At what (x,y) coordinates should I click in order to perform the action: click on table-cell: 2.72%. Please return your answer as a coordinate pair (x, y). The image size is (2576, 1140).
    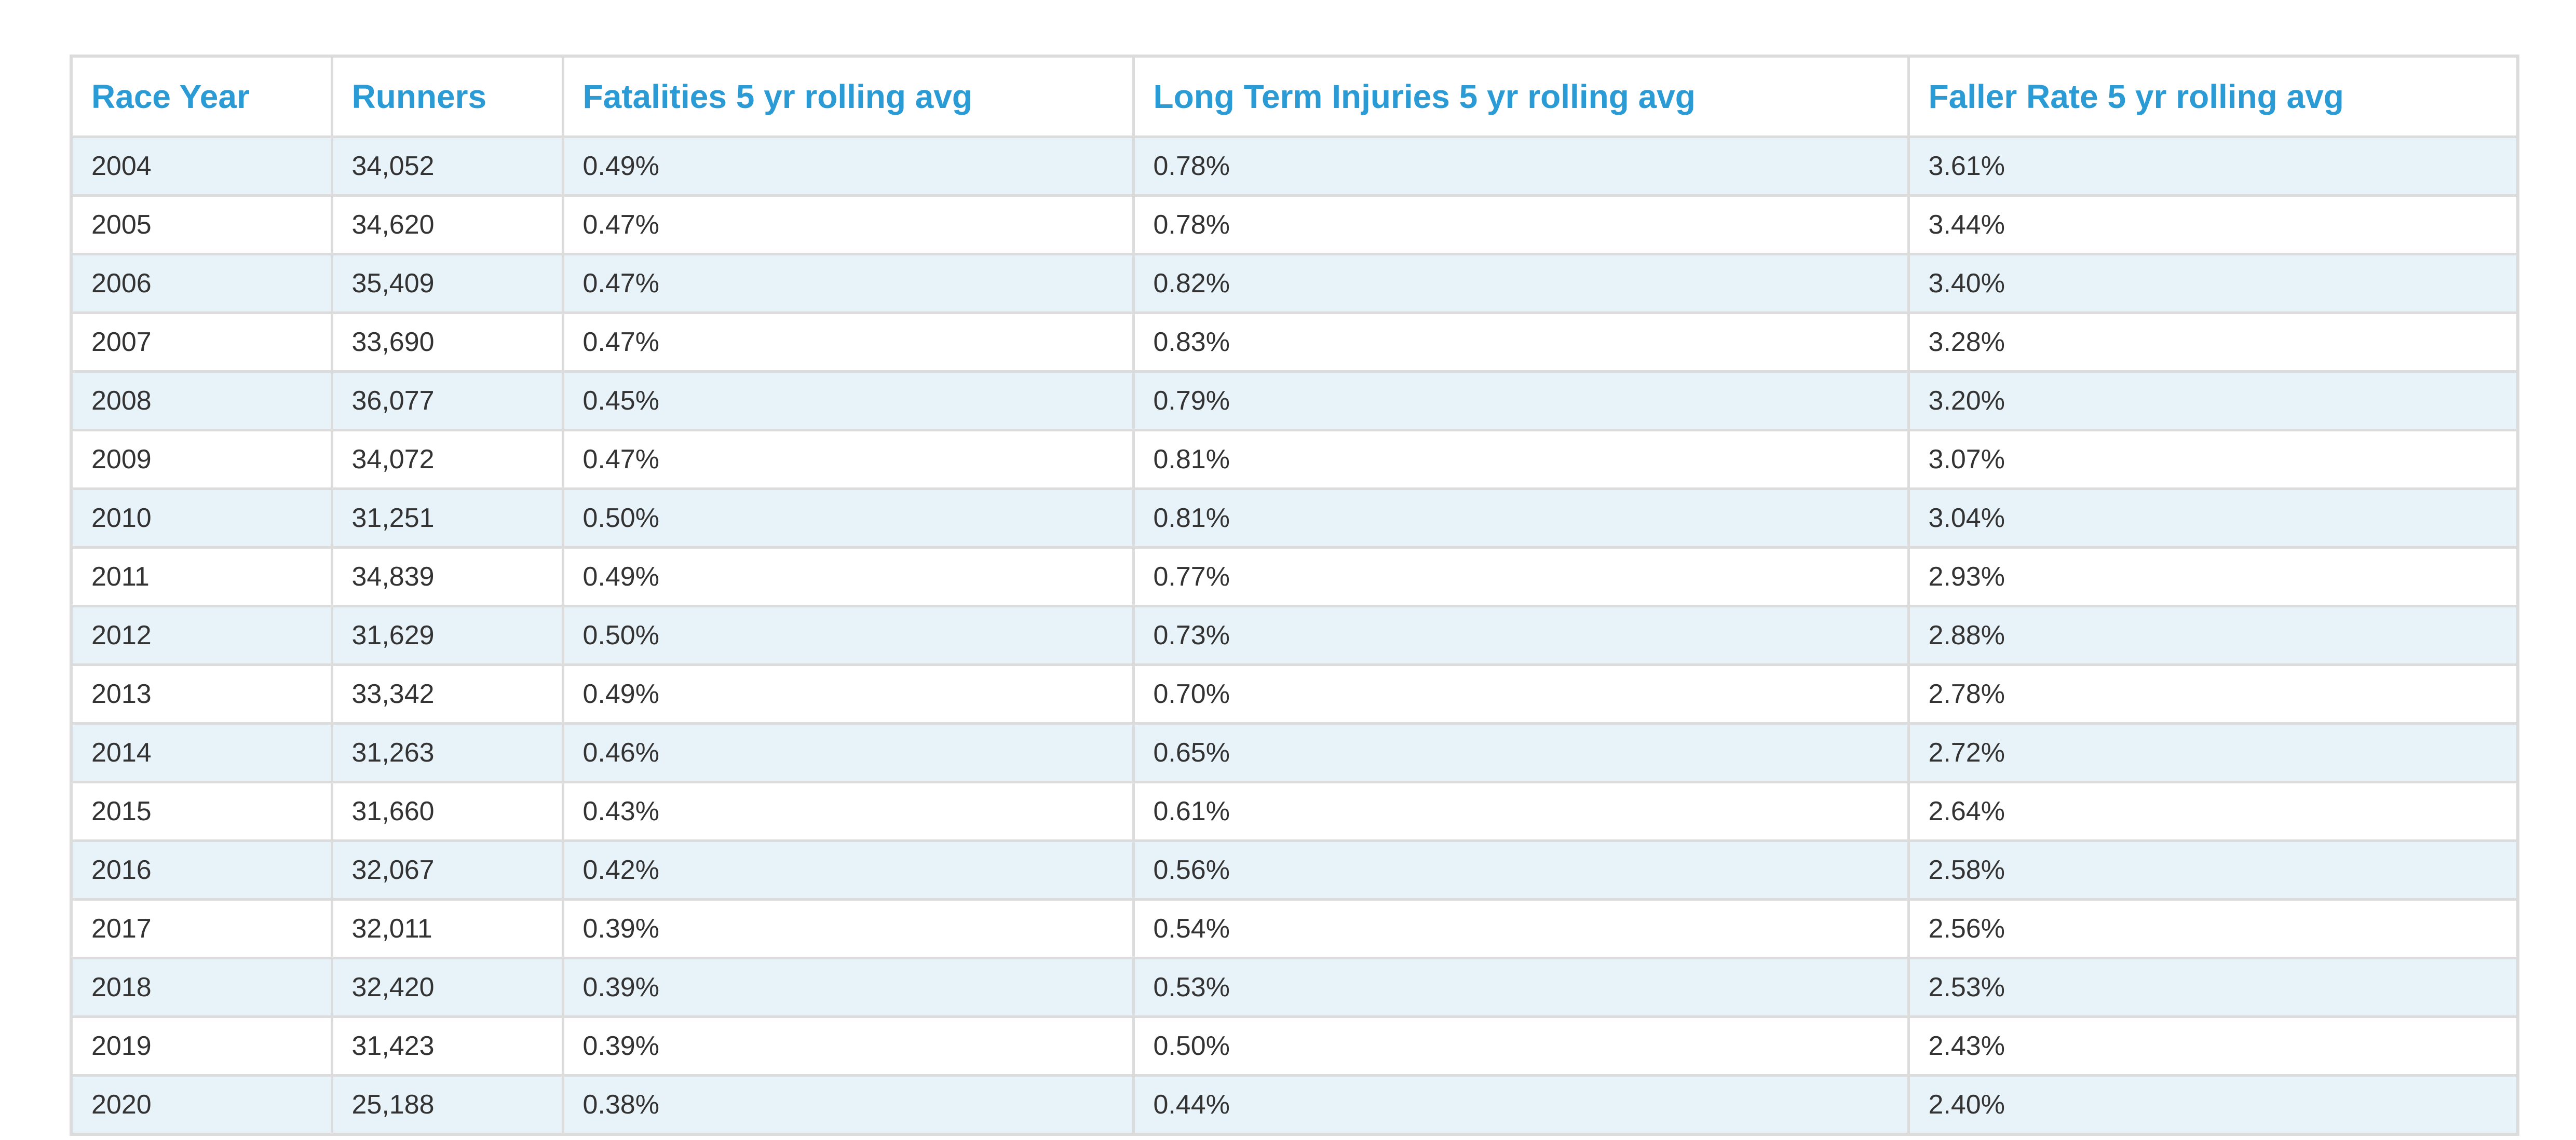
    Looking at the image, I should click on (2213, 752).